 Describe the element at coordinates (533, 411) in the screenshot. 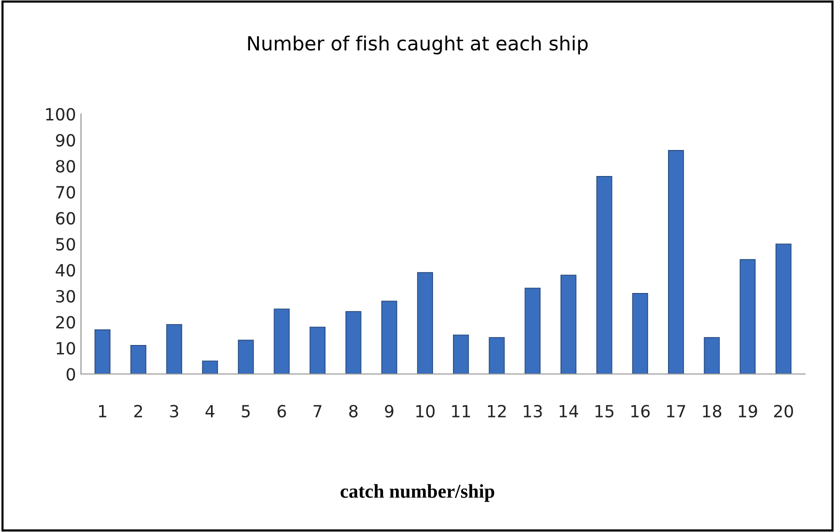

I see `x-tick-label: 13` at that location.